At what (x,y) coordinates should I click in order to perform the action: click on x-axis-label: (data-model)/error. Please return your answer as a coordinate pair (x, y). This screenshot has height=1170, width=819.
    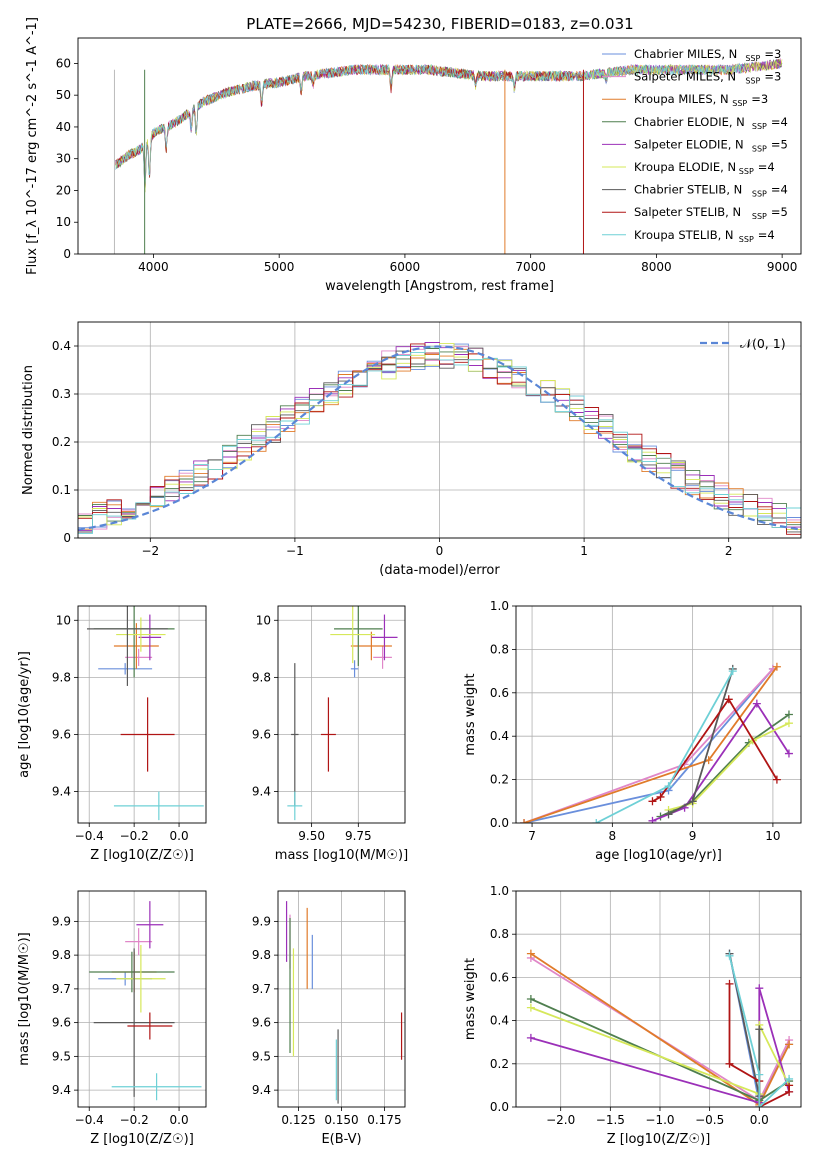
    Looking at the image, I should click on (439, 570).